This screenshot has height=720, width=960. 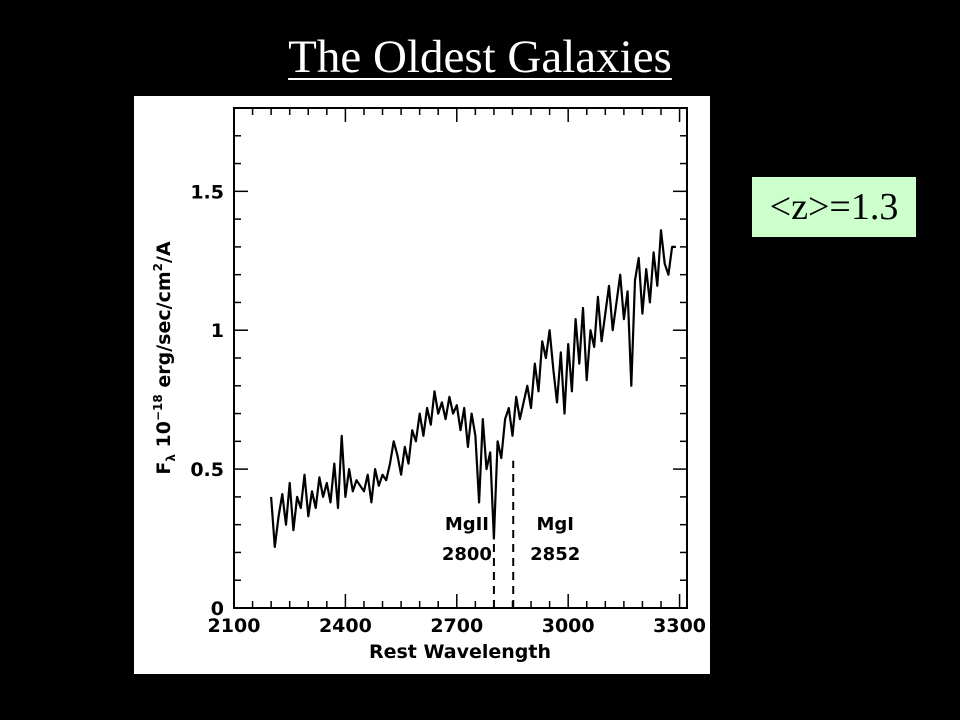 I want to click on y-axis-units-prefix: erg/sec/cm, so click(x=164, y=329).